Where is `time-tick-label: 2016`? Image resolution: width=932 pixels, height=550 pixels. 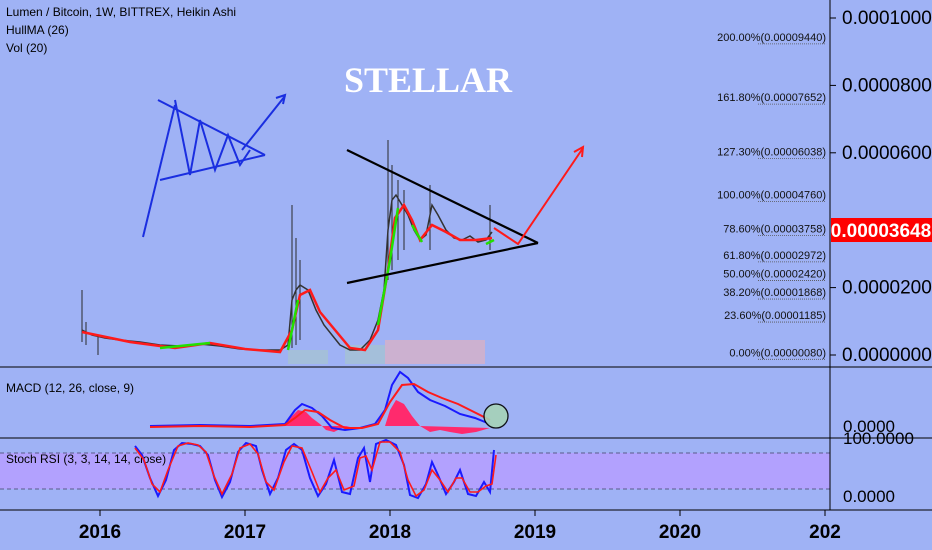 time-tick-label: 2016 is located at coordinates (100, 532).